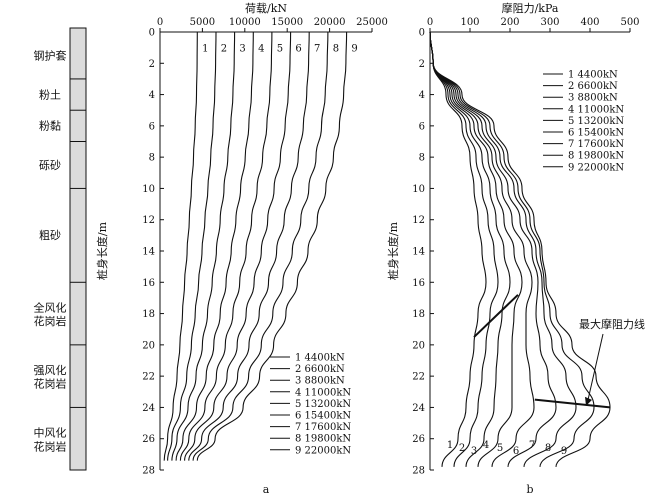  I want to click on a-x-tick-label: 0, so click(160, 22).